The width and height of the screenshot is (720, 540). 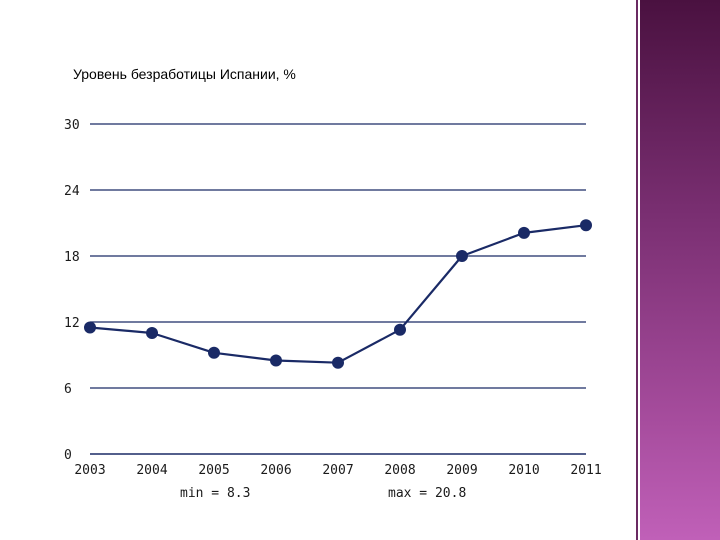 What do you see at coordinates (461, 470) in the screenshot?
I see `x-tick-label: 2009` at bounding box center [461, 470].